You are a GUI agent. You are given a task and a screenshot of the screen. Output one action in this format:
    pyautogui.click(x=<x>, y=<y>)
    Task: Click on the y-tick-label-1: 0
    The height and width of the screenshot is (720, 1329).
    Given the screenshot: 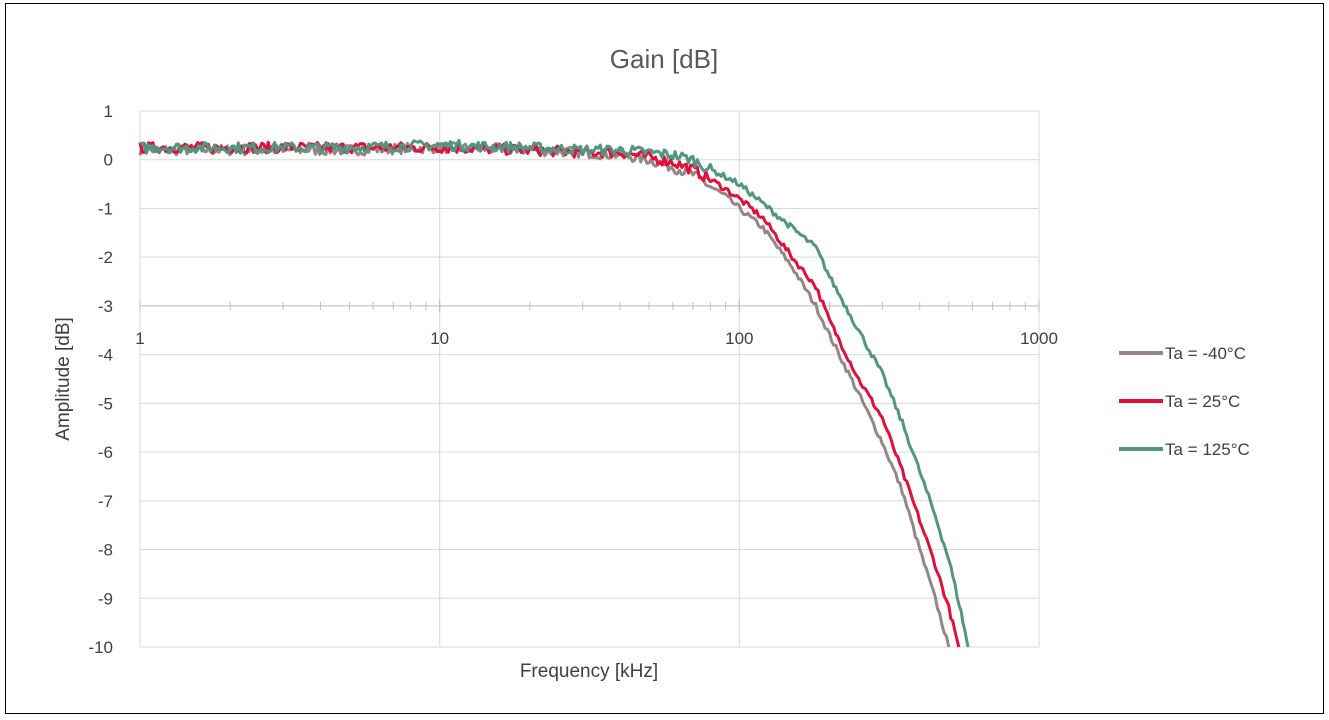 What is the action you would take?
    pyautogui.click(x=108, y=160)
    